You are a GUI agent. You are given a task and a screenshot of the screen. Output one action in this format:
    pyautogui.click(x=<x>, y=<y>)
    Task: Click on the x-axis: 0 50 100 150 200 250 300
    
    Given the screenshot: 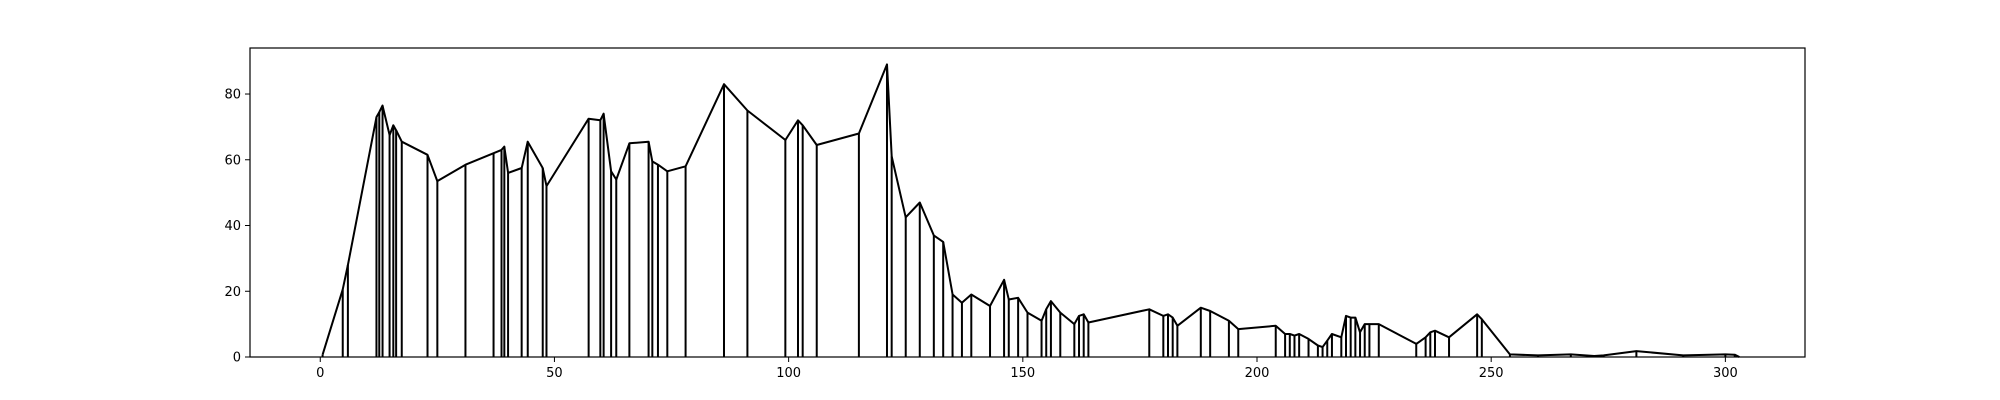 What is the action you would take?
    pyautogui.click(x=1027, y=369)
    